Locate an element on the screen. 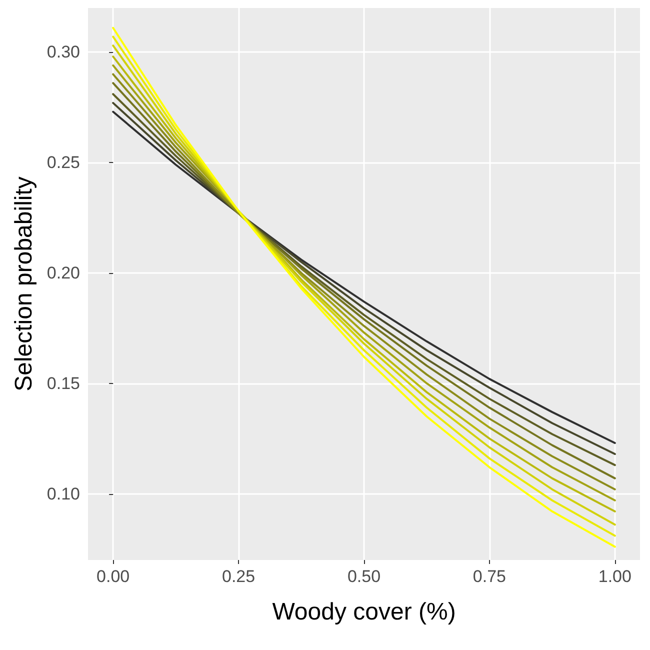 The width and height of the screenshot is (650, 650). x-tick-label: 0.75 is located at coordinates (489, 576).